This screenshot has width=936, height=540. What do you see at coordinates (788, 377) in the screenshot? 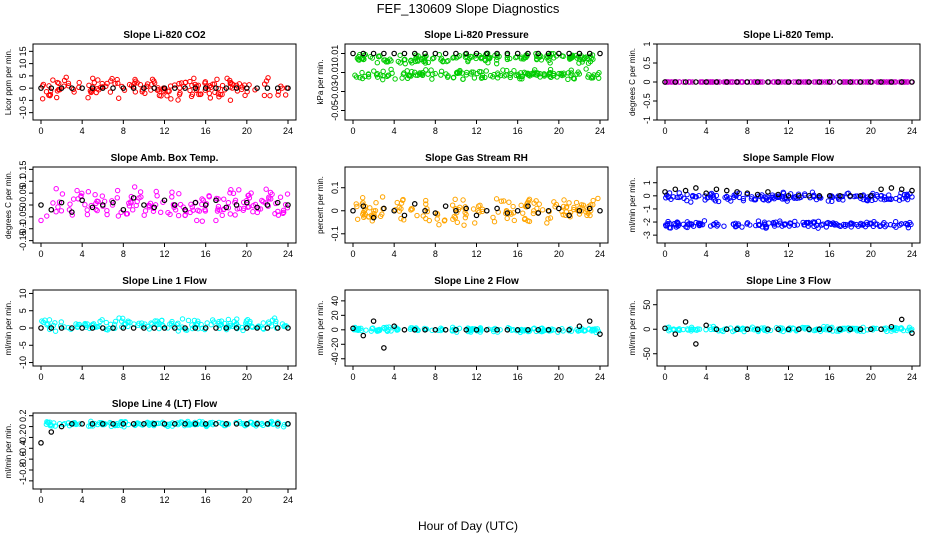
I see `x-tick-label: 12` at bounding box center [788, 377].